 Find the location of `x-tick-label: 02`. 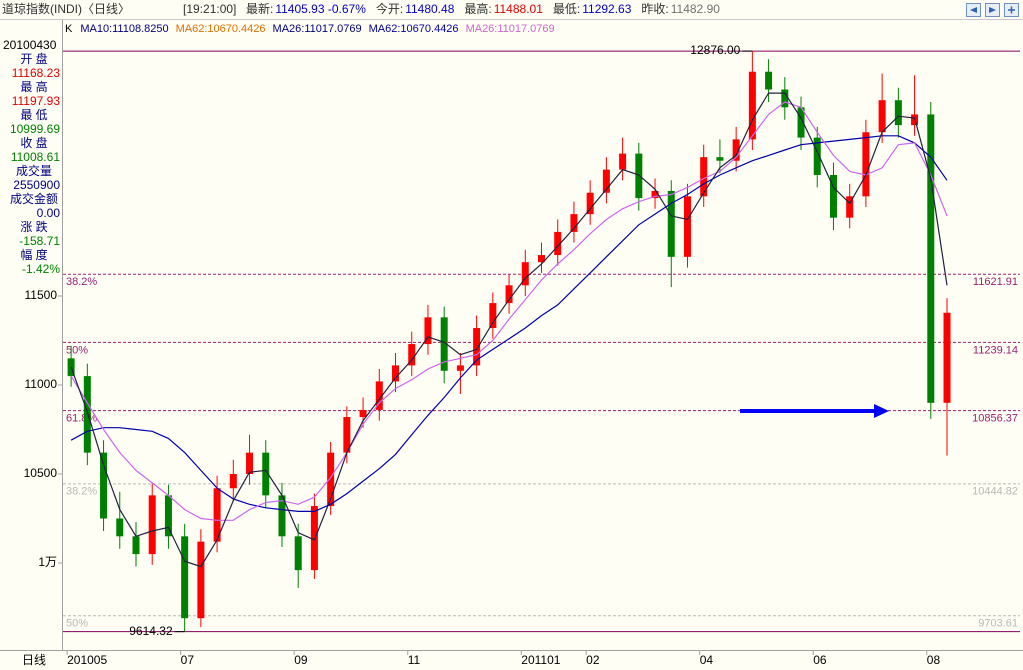

x-tick-label: 02 is located at coordinates (593, 660).